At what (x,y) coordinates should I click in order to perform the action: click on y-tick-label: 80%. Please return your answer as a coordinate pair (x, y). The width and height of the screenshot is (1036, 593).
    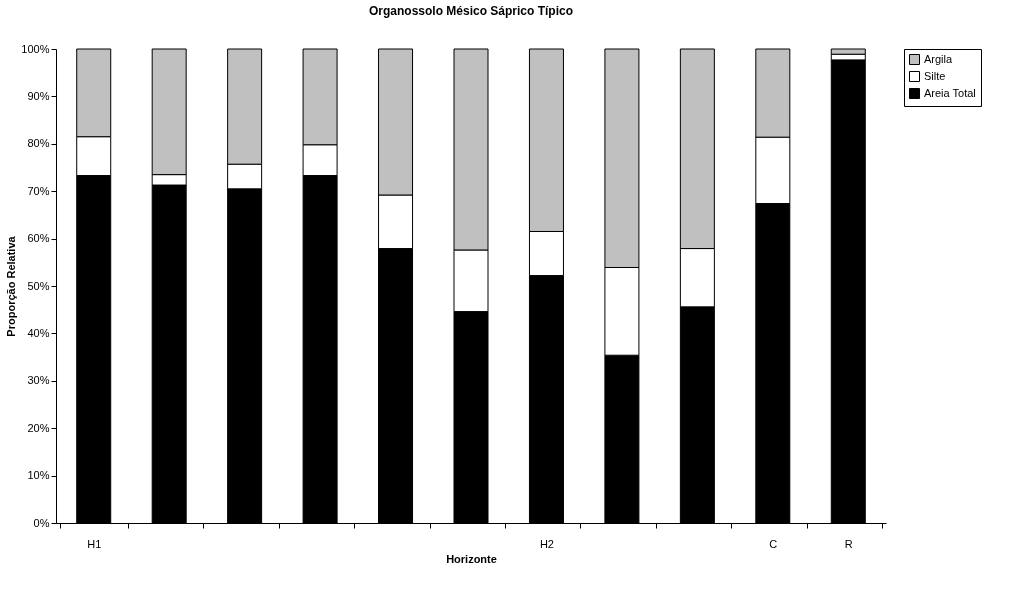
    Looking at the image, I should click on (38, 143).